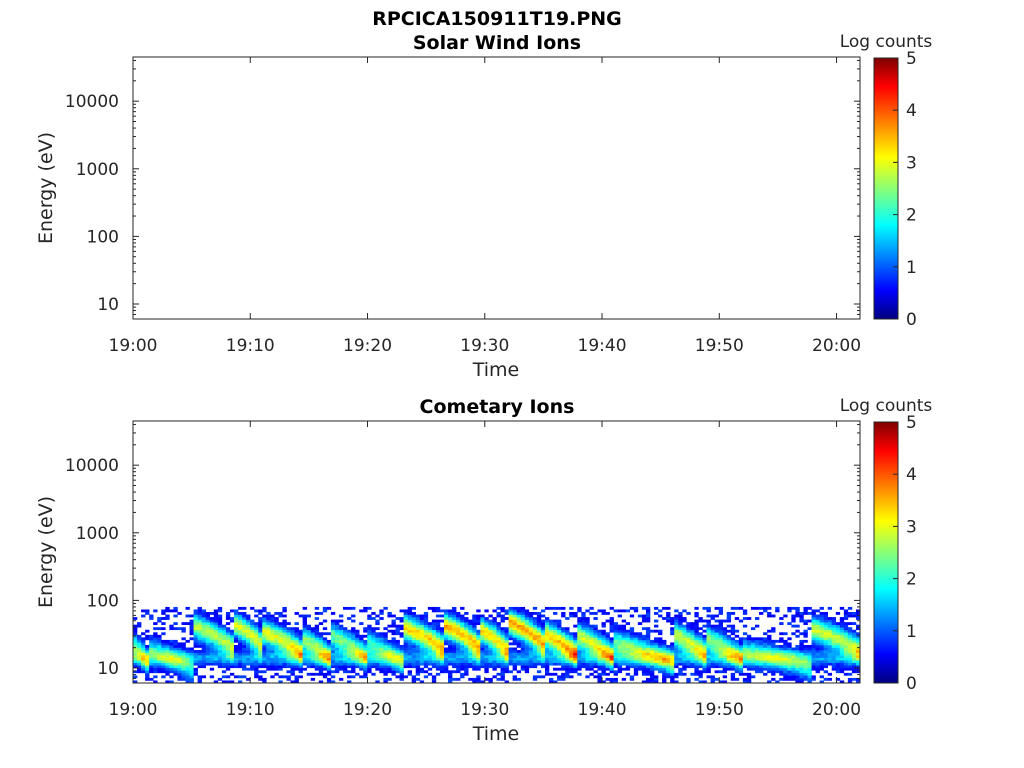 The height and width of the screenshot is (768, 1024). Describe the element at coordinates (108, 305) in the screenshot. I see `y-tick-label: 10` at that location.